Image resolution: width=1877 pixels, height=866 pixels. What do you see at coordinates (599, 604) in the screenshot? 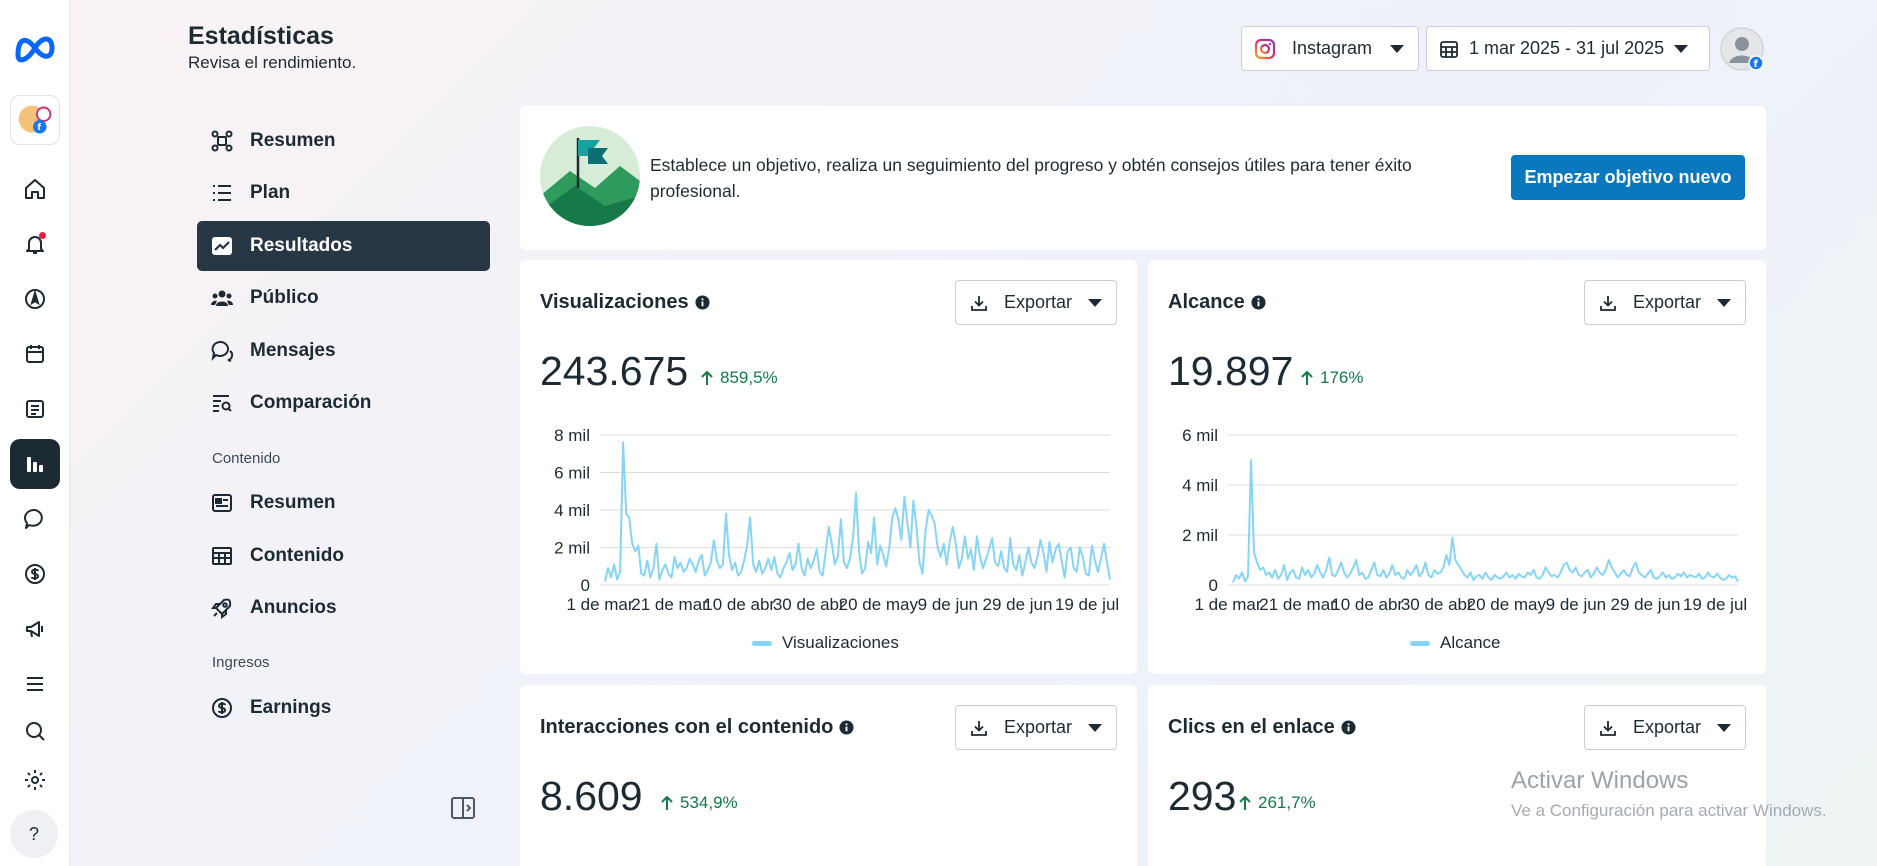
I see `x-tick-label: 1 de mar` at bounding box center [599, 604].